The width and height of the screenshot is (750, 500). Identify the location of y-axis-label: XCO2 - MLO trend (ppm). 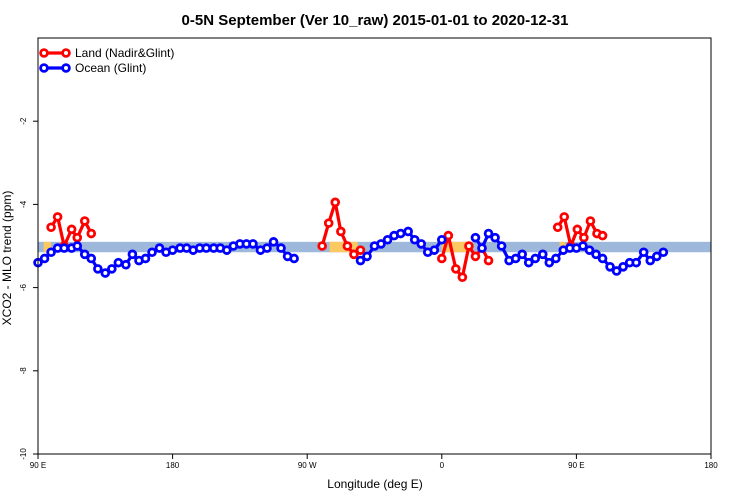
(7, 258).